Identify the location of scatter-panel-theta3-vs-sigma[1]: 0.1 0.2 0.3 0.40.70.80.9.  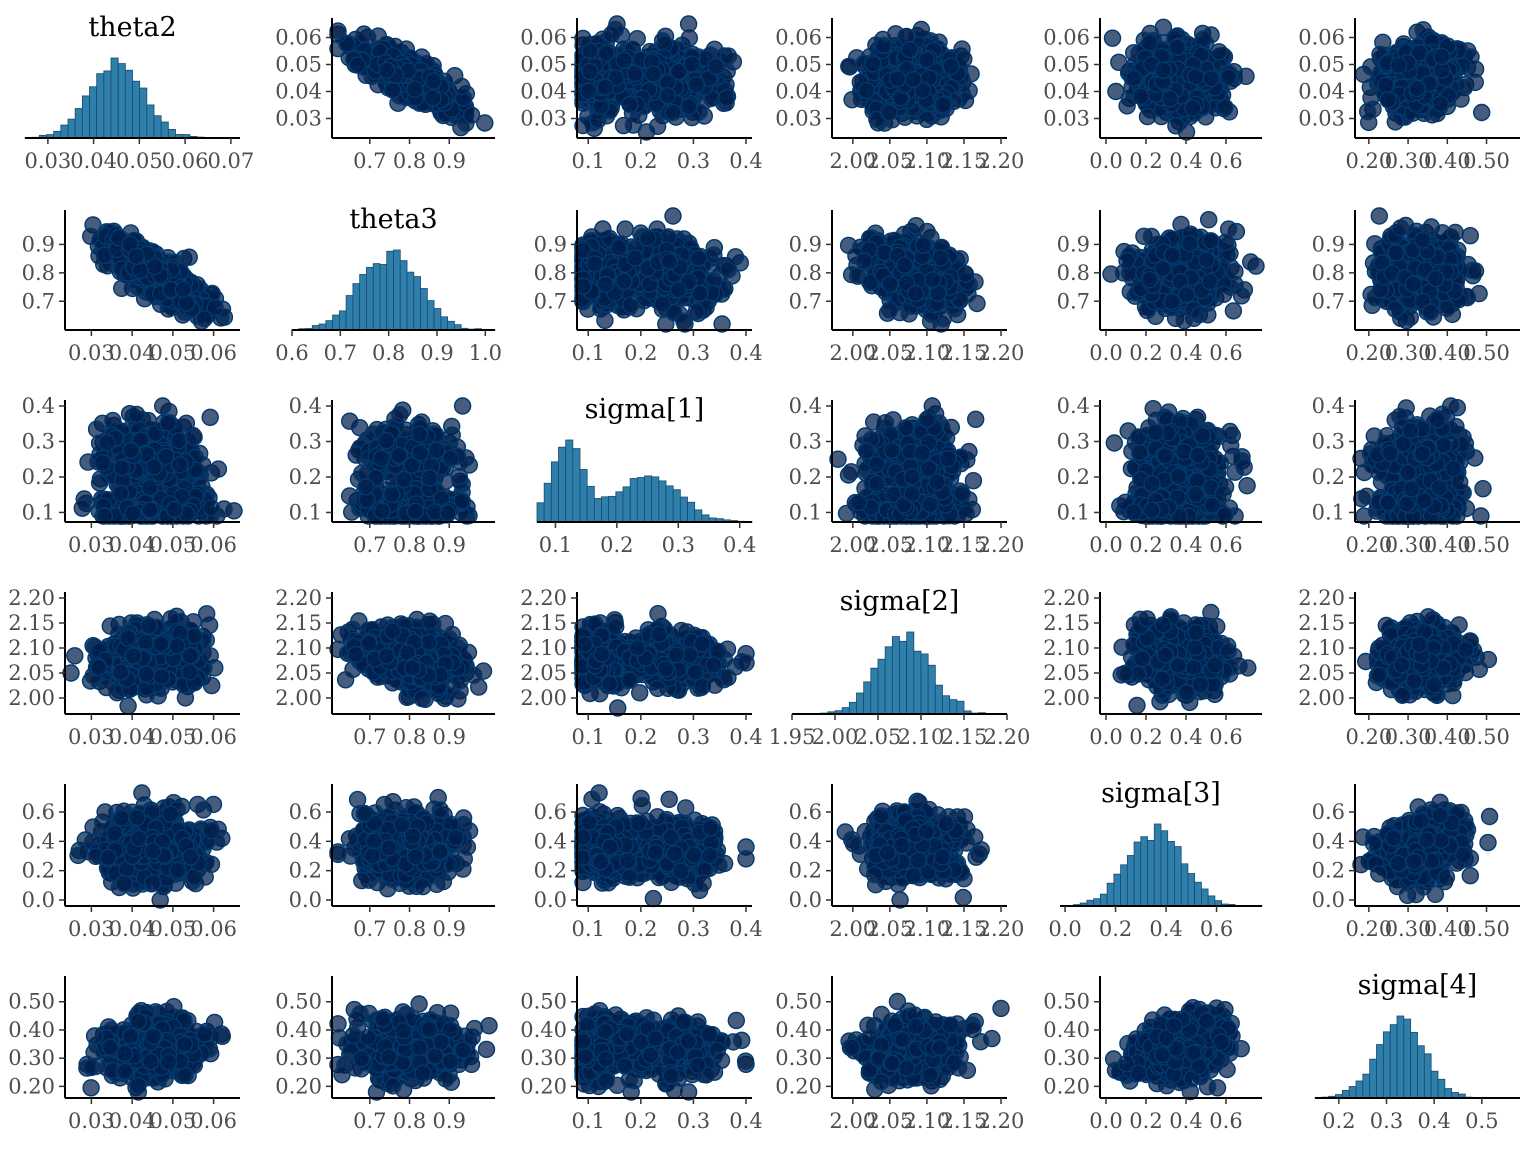
(648, 286).